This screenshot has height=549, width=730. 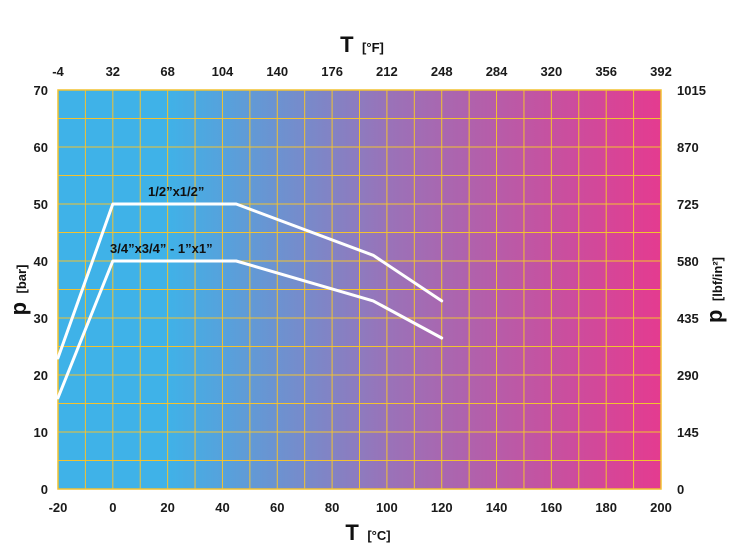 I want to click on fahrenheit-tick-label: 68, so click(x=167, y=71).